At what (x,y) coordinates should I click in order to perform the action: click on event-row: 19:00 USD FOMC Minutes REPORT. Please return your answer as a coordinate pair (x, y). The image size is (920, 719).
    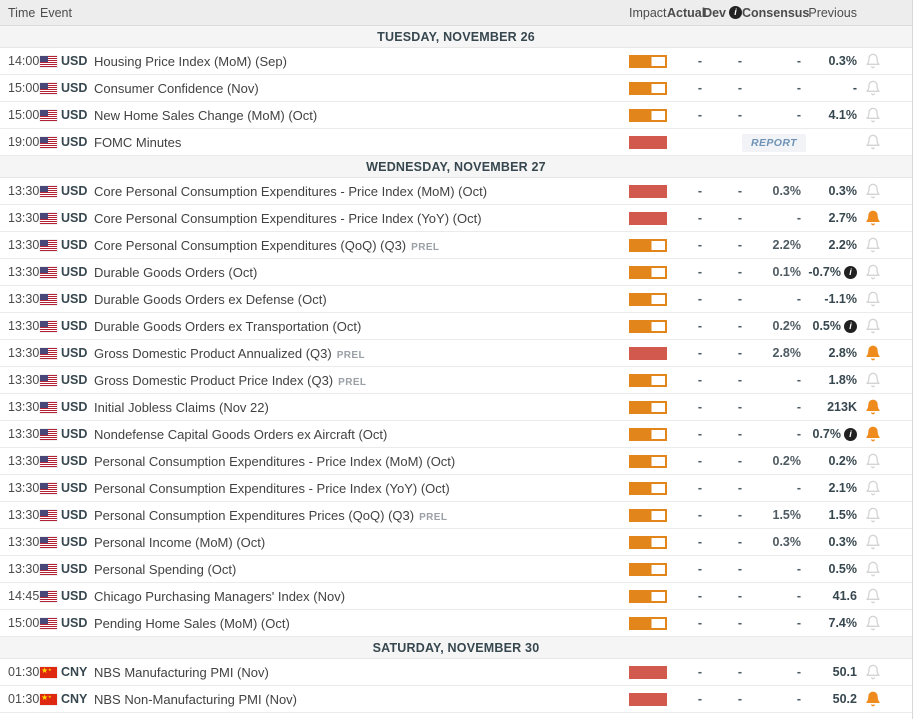
    Looking at the image, I should click on (456, 142).